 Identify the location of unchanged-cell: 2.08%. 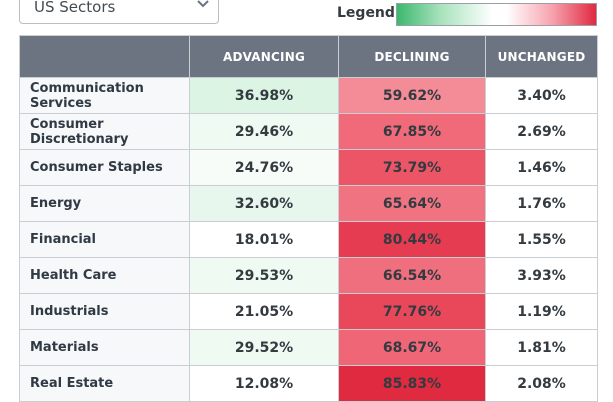
(541, 383).